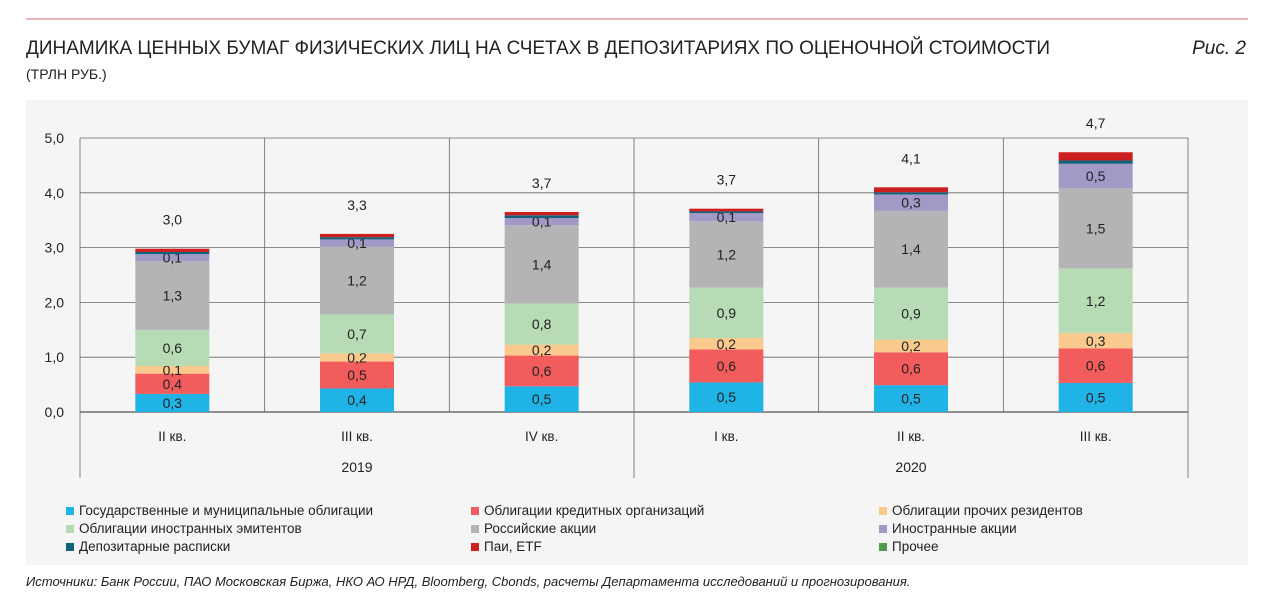  What do you see at coordinates (184, 528) in the screenshot?
I see `legend-item: Облигации иностранных эмитентов` at bounding box center [184, 528].